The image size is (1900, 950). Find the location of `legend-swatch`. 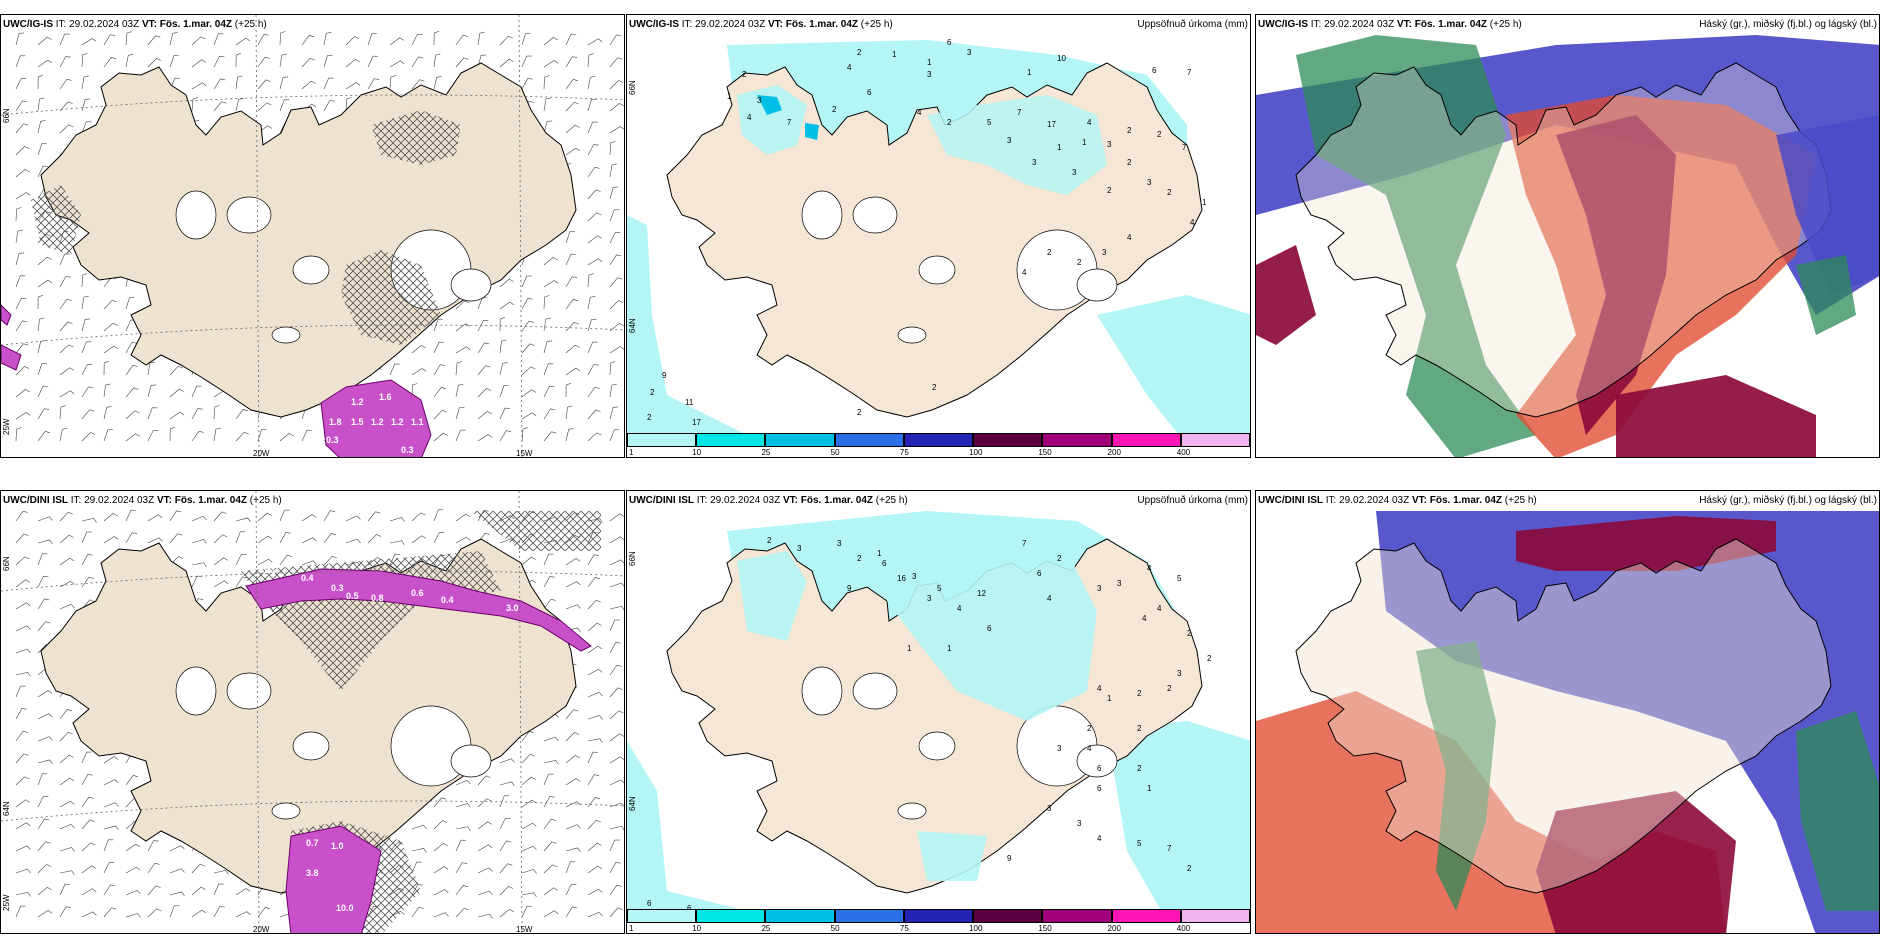

legend-swatch is located at coordinates (1077, 916).